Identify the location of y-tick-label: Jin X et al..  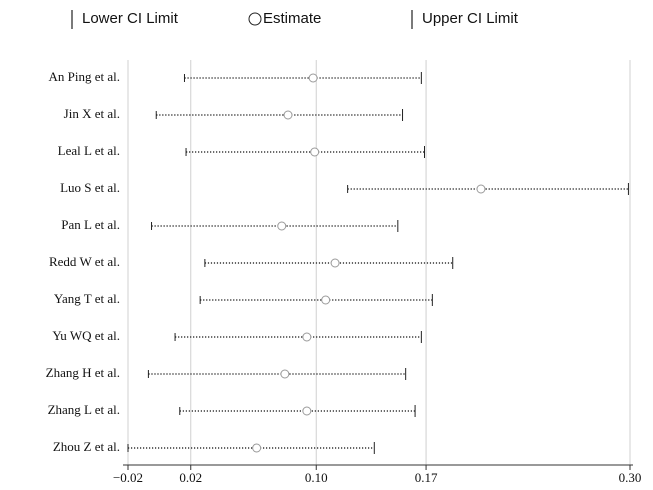
(92, 113).